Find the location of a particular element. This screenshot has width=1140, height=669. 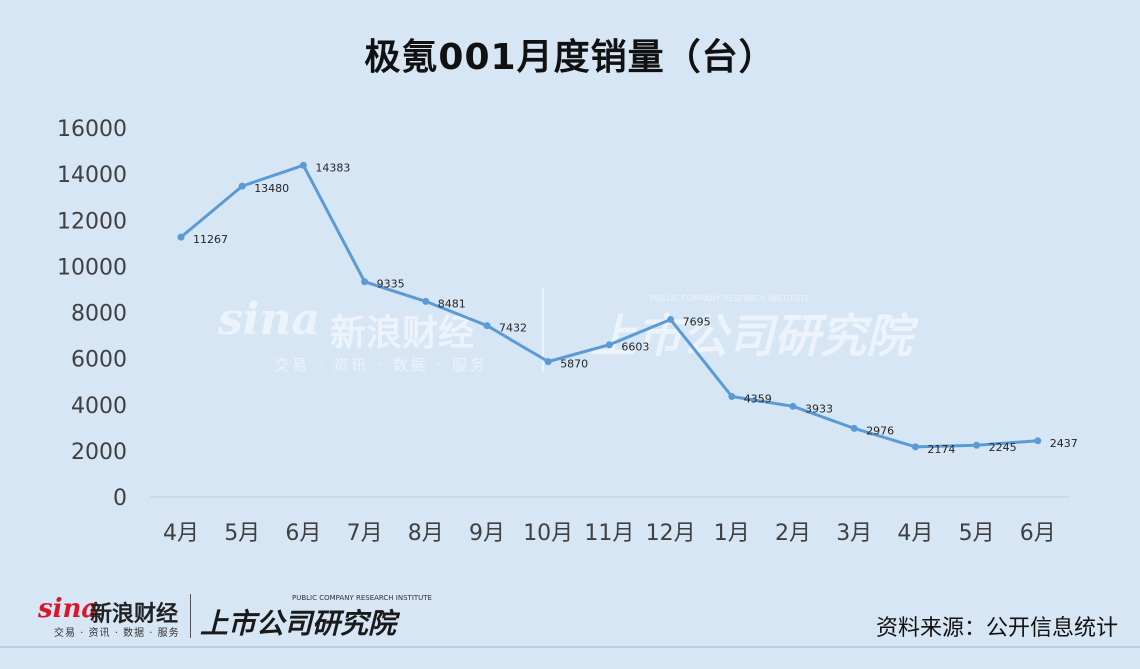

y-tick-label: 14000 is located at coordinates (92, 175).